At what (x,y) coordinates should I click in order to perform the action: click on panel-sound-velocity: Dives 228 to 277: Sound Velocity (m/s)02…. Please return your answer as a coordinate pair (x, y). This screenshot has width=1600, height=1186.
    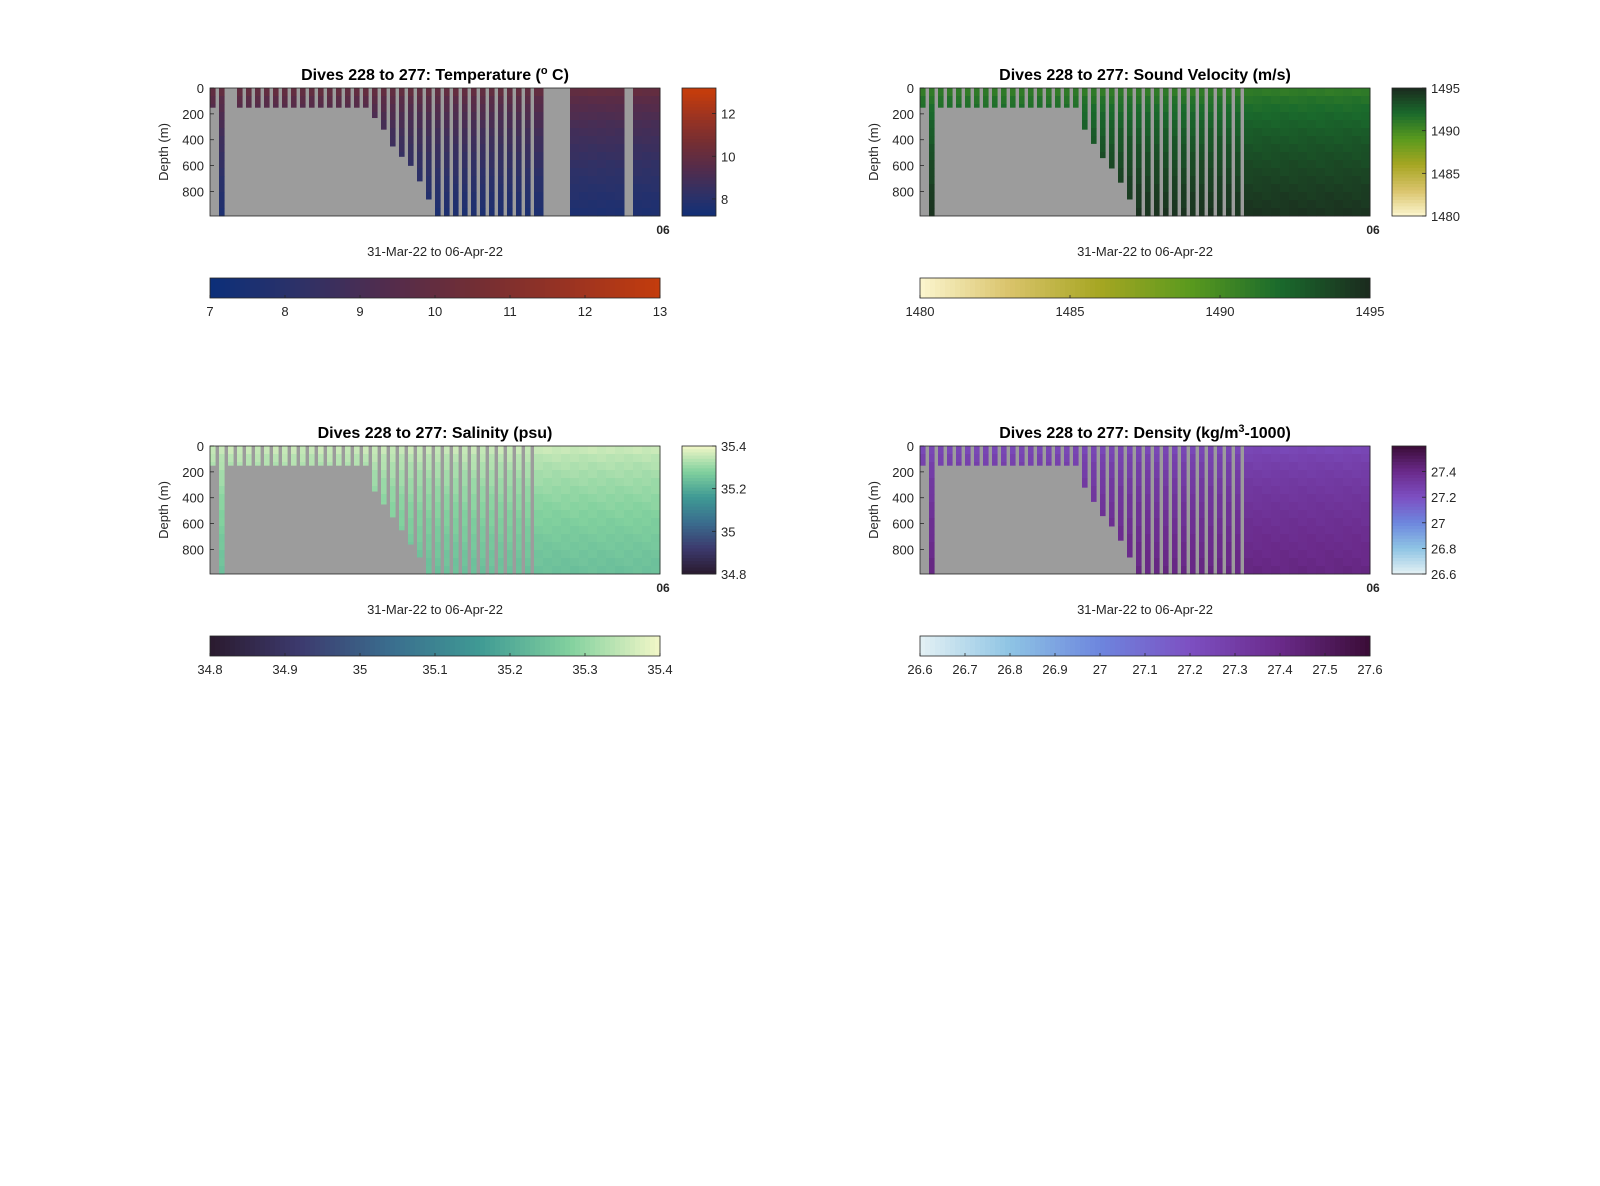
    Looking at the image, I should click on (1163, 193).